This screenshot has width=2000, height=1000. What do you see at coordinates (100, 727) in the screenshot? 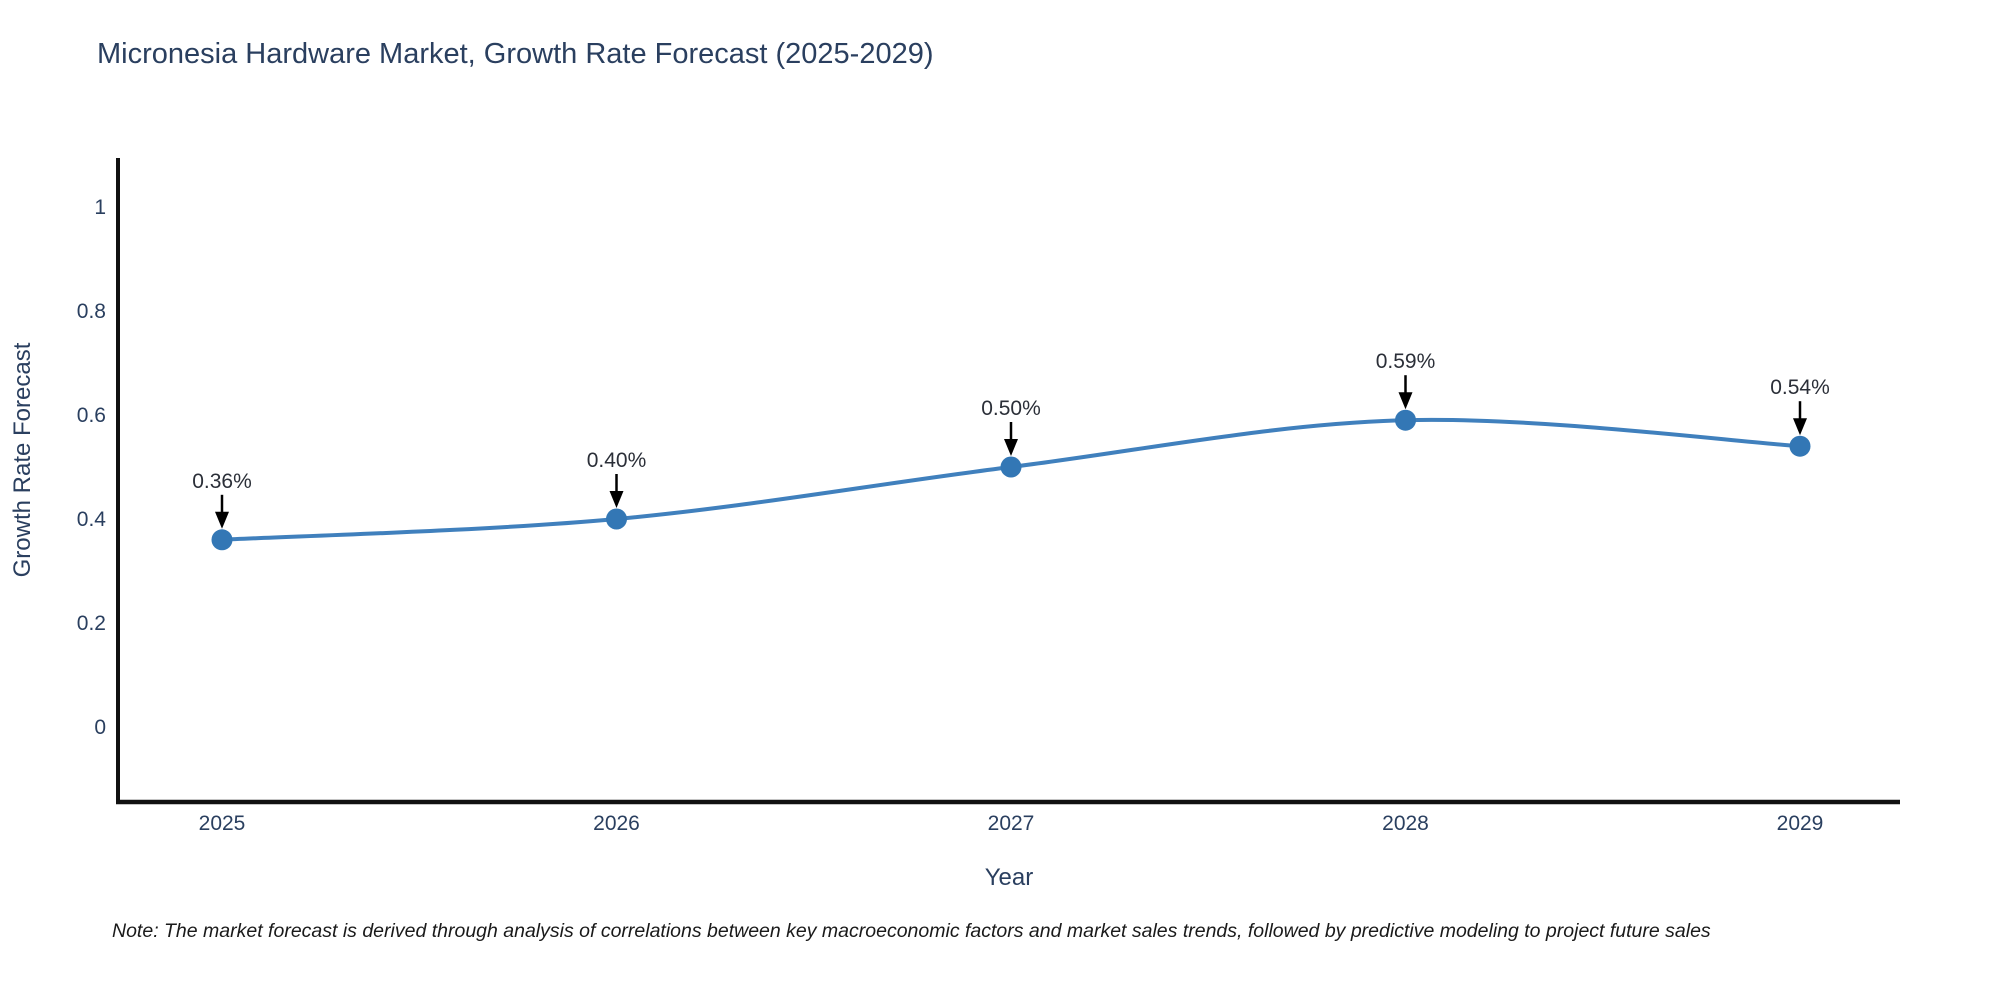
I see `y-tick-label: 0` at bounding box center [100, 727].